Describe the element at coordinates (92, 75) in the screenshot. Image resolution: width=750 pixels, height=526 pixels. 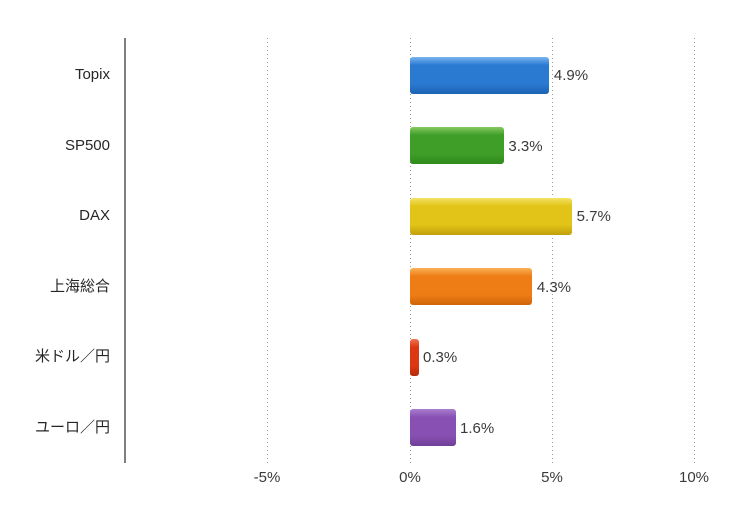
I see `category-label-1: Topix` at that location.